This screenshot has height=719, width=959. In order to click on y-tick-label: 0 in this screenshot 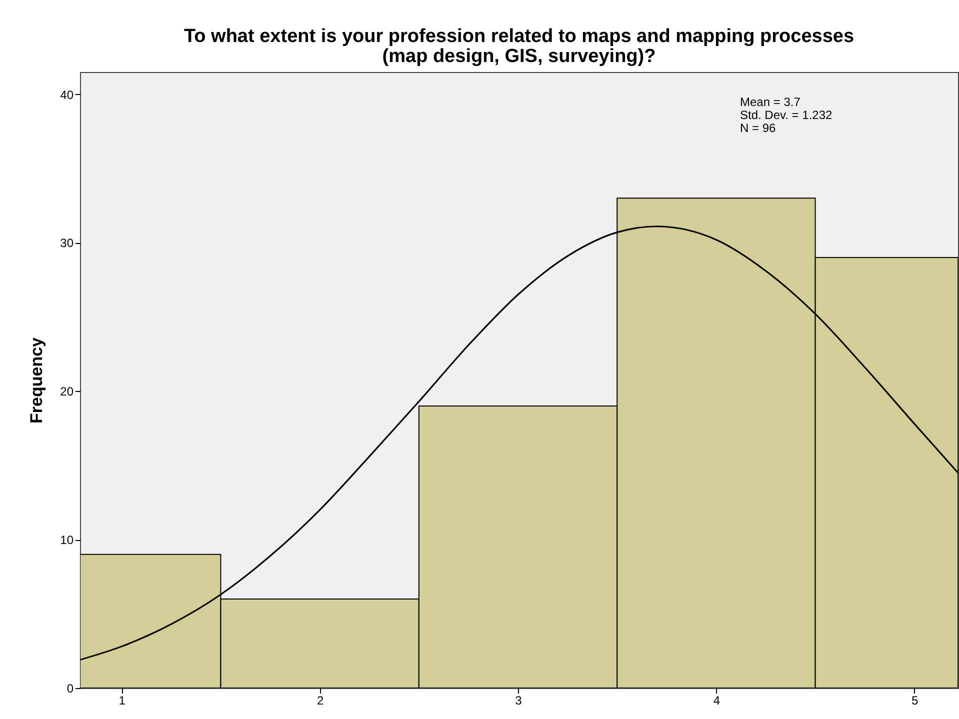, I will do `click(70, 689)`.